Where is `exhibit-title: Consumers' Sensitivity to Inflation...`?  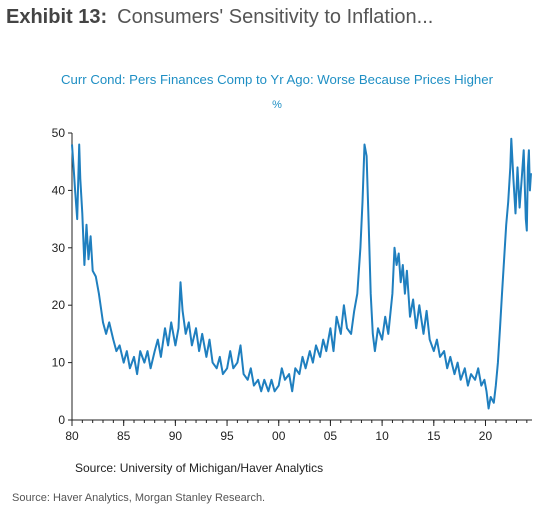 exhibit-title: Consumers' Sensitivity to Inflation... is located at coordinates (275, 17).